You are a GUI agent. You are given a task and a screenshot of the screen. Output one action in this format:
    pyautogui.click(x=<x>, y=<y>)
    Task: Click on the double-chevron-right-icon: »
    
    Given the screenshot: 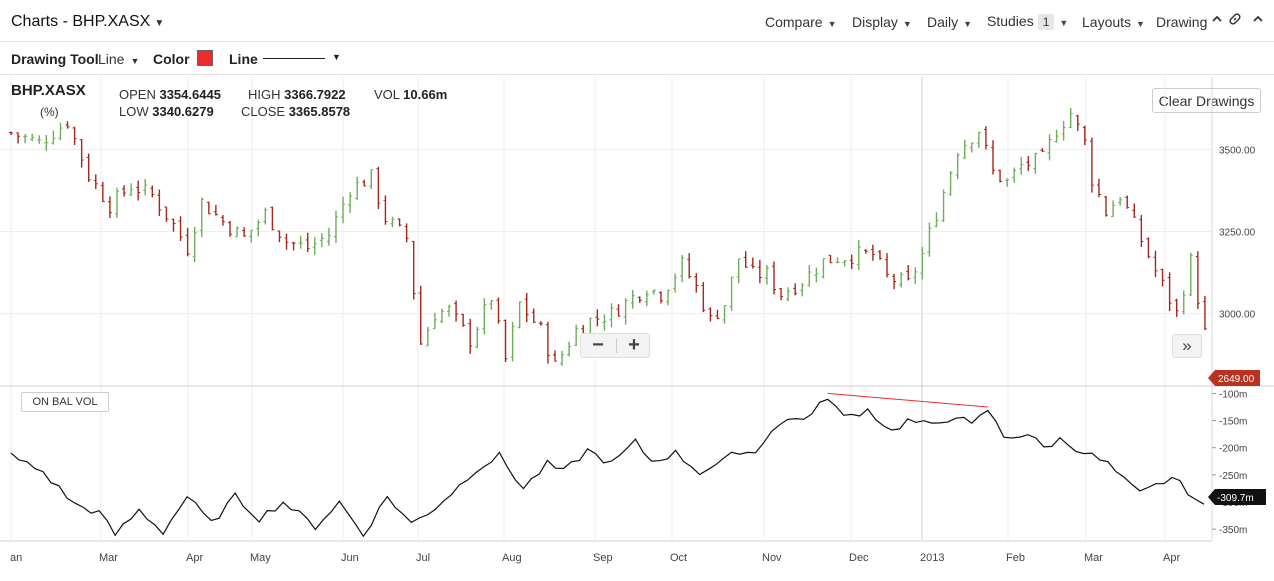 What is the action you would take?
    pyautogui.click(x=1187, y=346)
    